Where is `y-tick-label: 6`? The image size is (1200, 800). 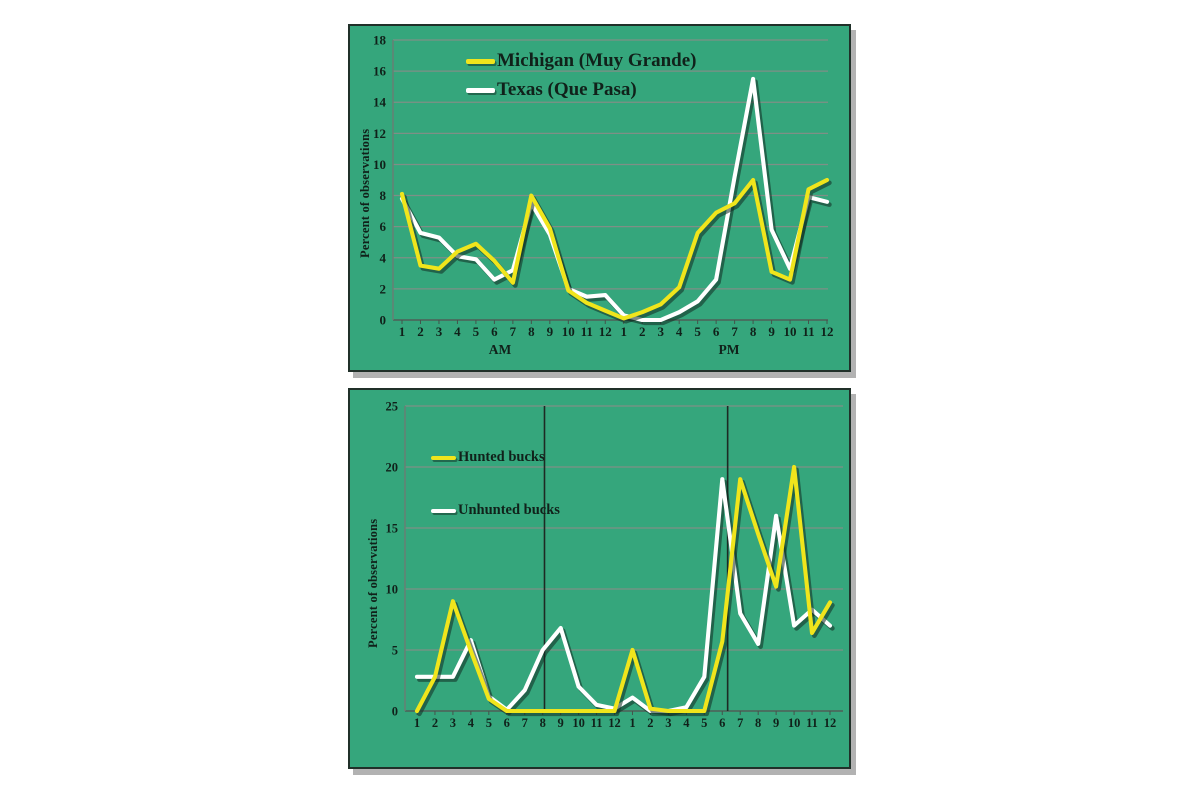
y-tick-label: 6 is located at coordinates (383, 226).